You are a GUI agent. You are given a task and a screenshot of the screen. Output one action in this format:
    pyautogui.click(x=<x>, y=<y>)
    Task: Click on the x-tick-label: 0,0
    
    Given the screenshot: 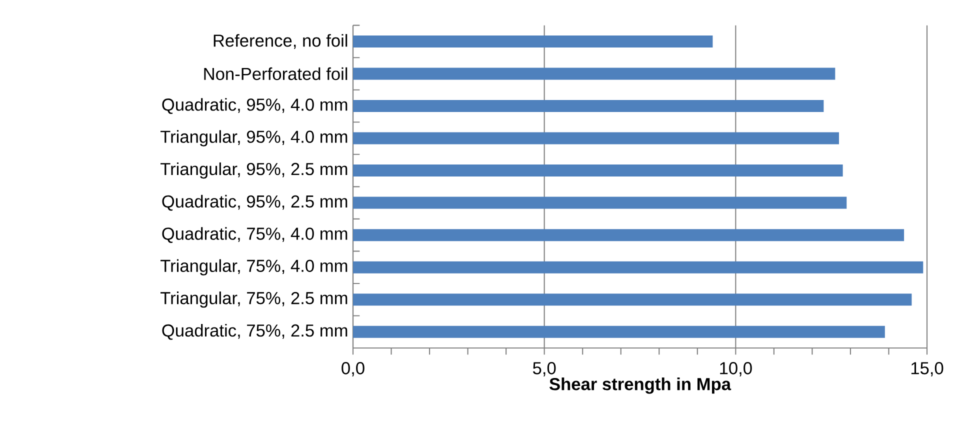 What is the action you would take?
    pyautogui.click(x=353, y=369)
    